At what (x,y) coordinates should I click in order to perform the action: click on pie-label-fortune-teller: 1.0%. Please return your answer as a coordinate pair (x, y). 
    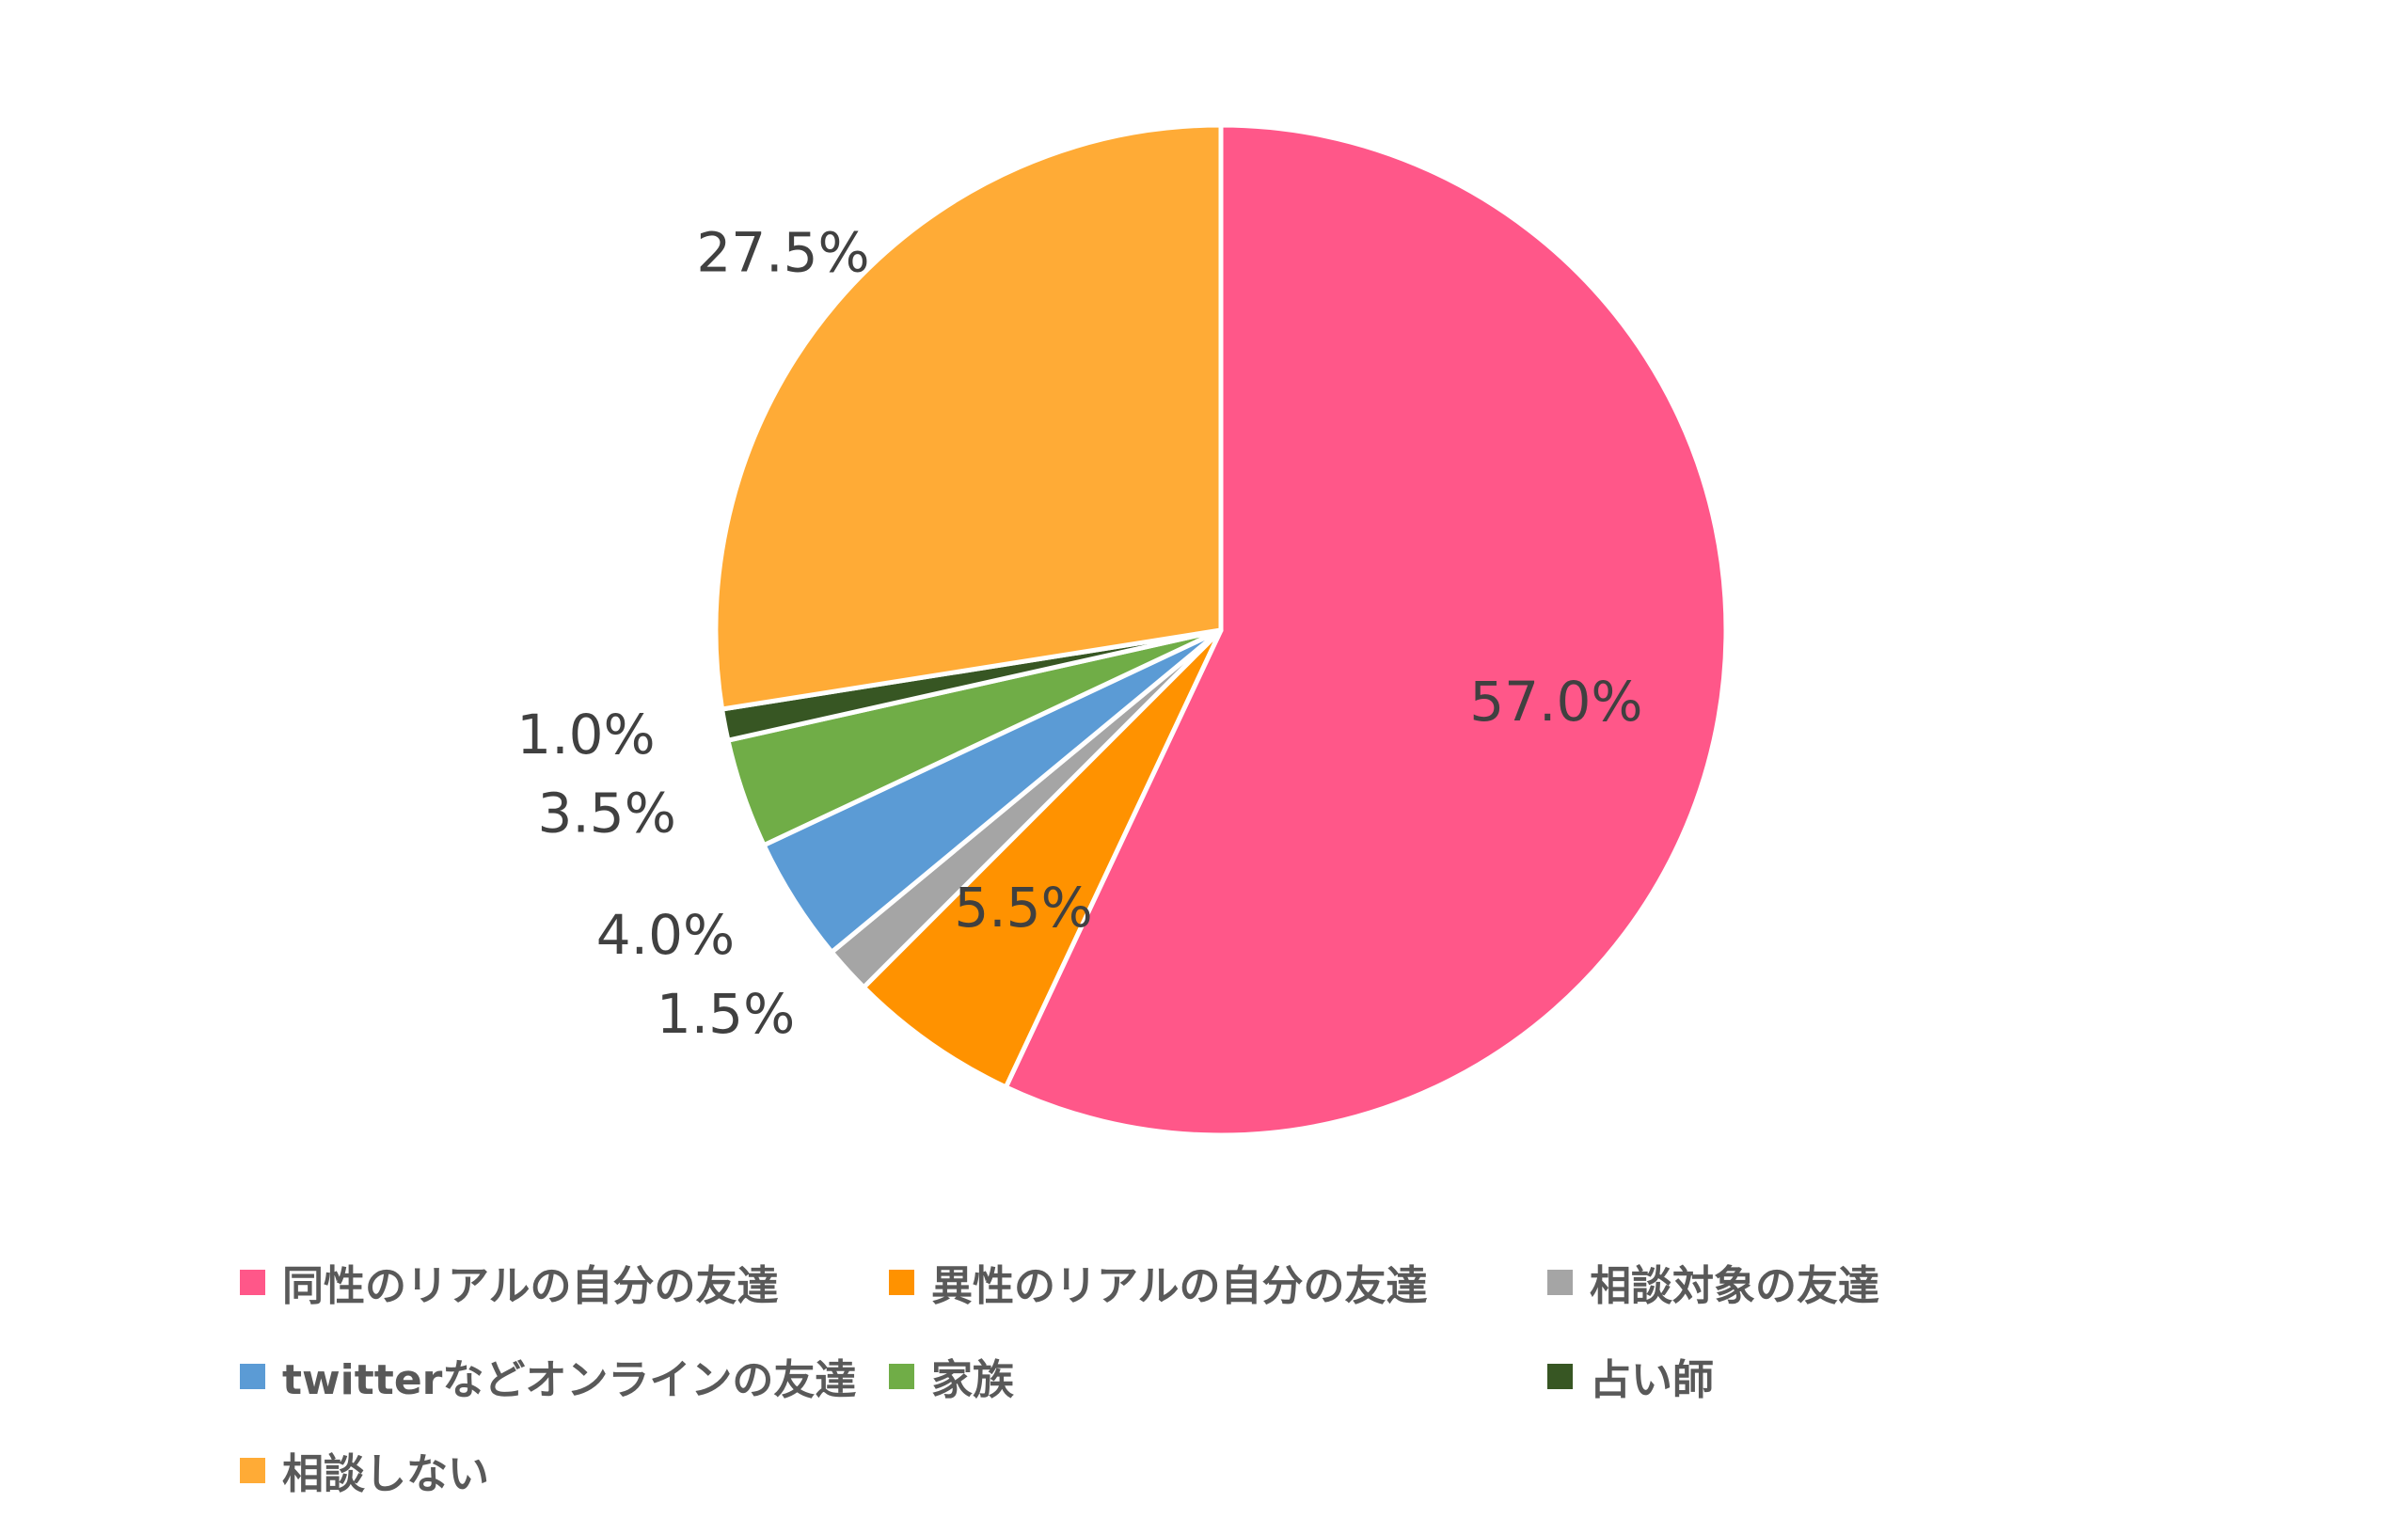
    Looking at the image, I should click on (585, 735).